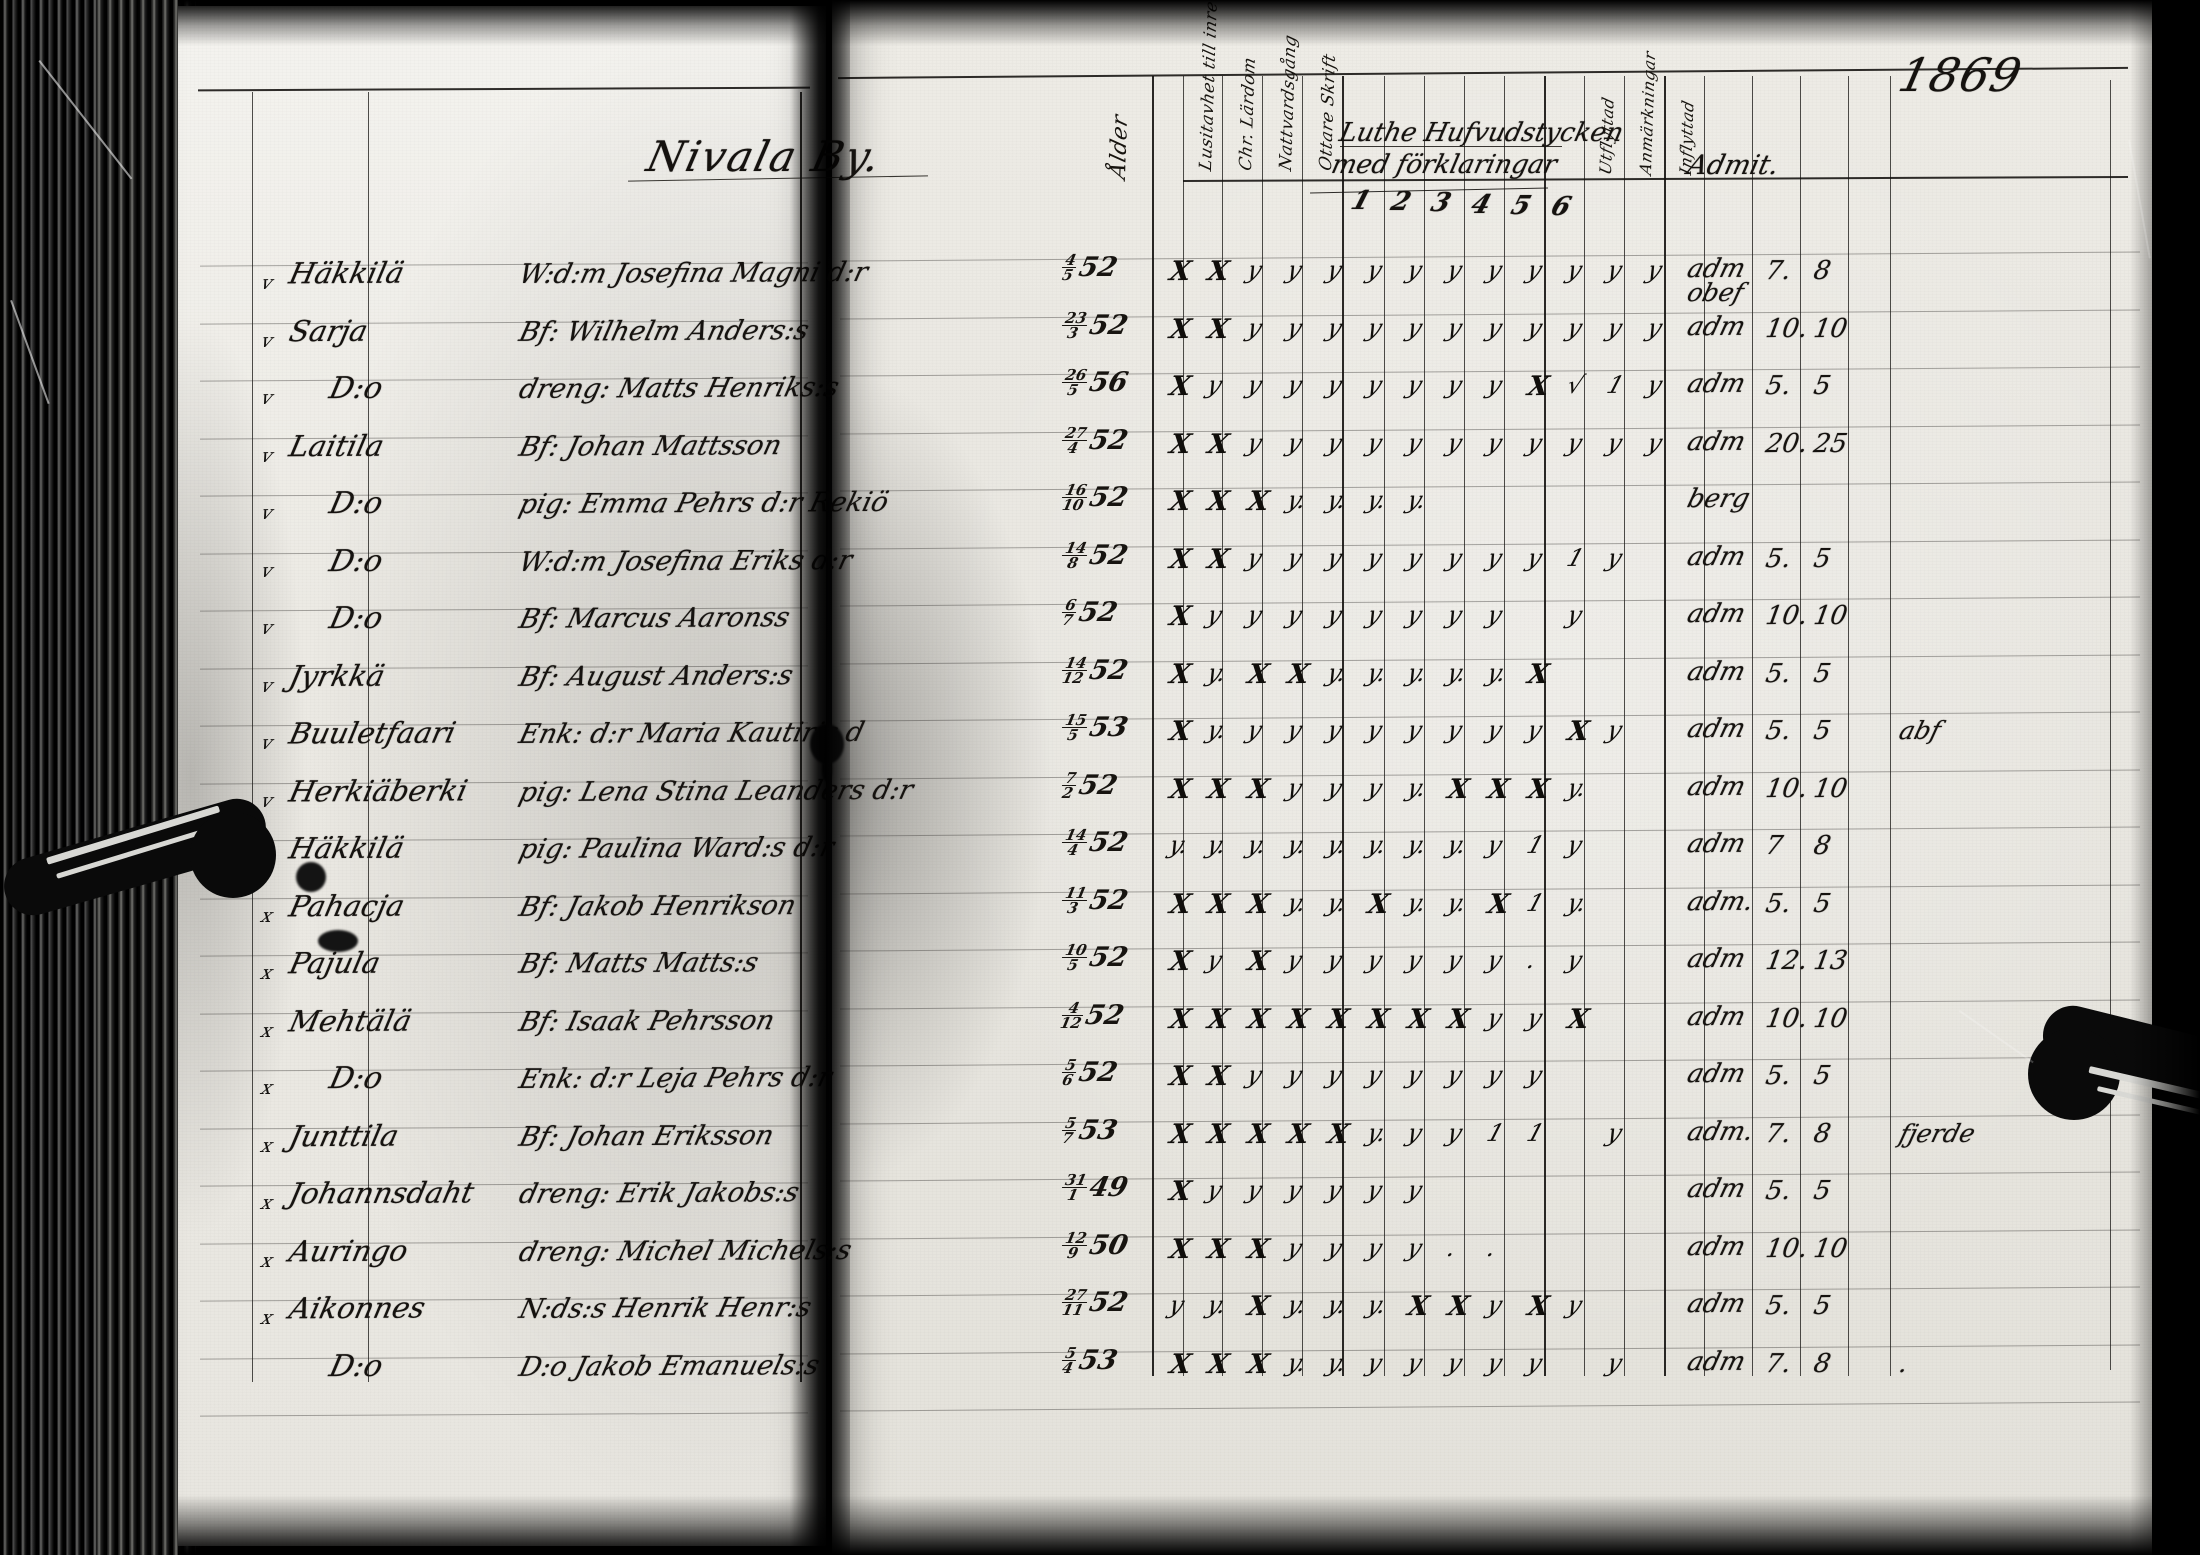  I want to click on birth-day-month: 26 5, so click(1076, 382).